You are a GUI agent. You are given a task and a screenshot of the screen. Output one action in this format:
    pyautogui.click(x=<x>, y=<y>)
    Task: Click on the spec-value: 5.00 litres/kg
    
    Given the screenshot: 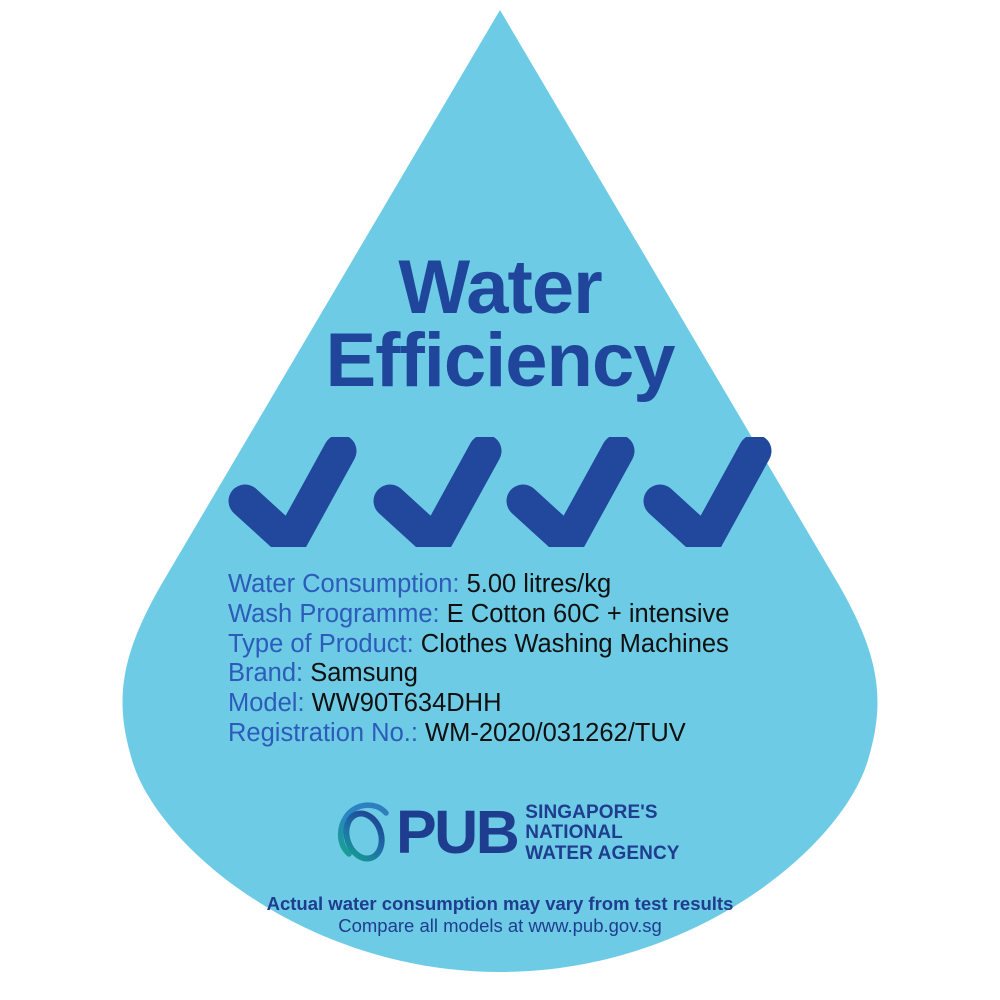 What is the action you would take?
    pyautogui.click(x=539, y=584)
    